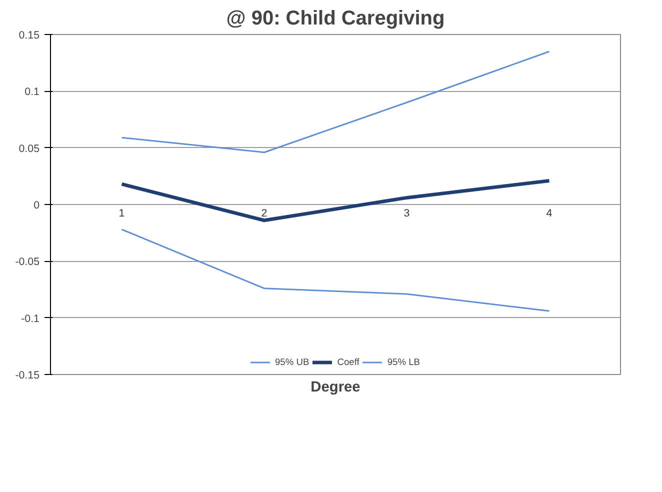  I want to click on x-axis-title: Degree, so click(335, 388).